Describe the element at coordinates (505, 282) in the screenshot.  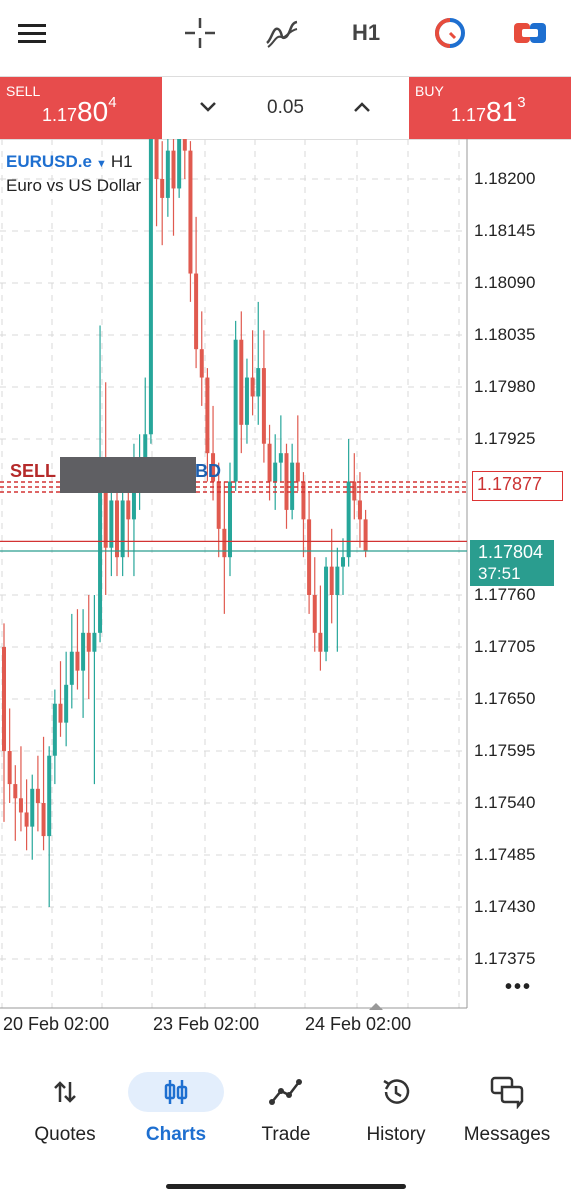
I see `y-axis-label: 1.18090` at that location.